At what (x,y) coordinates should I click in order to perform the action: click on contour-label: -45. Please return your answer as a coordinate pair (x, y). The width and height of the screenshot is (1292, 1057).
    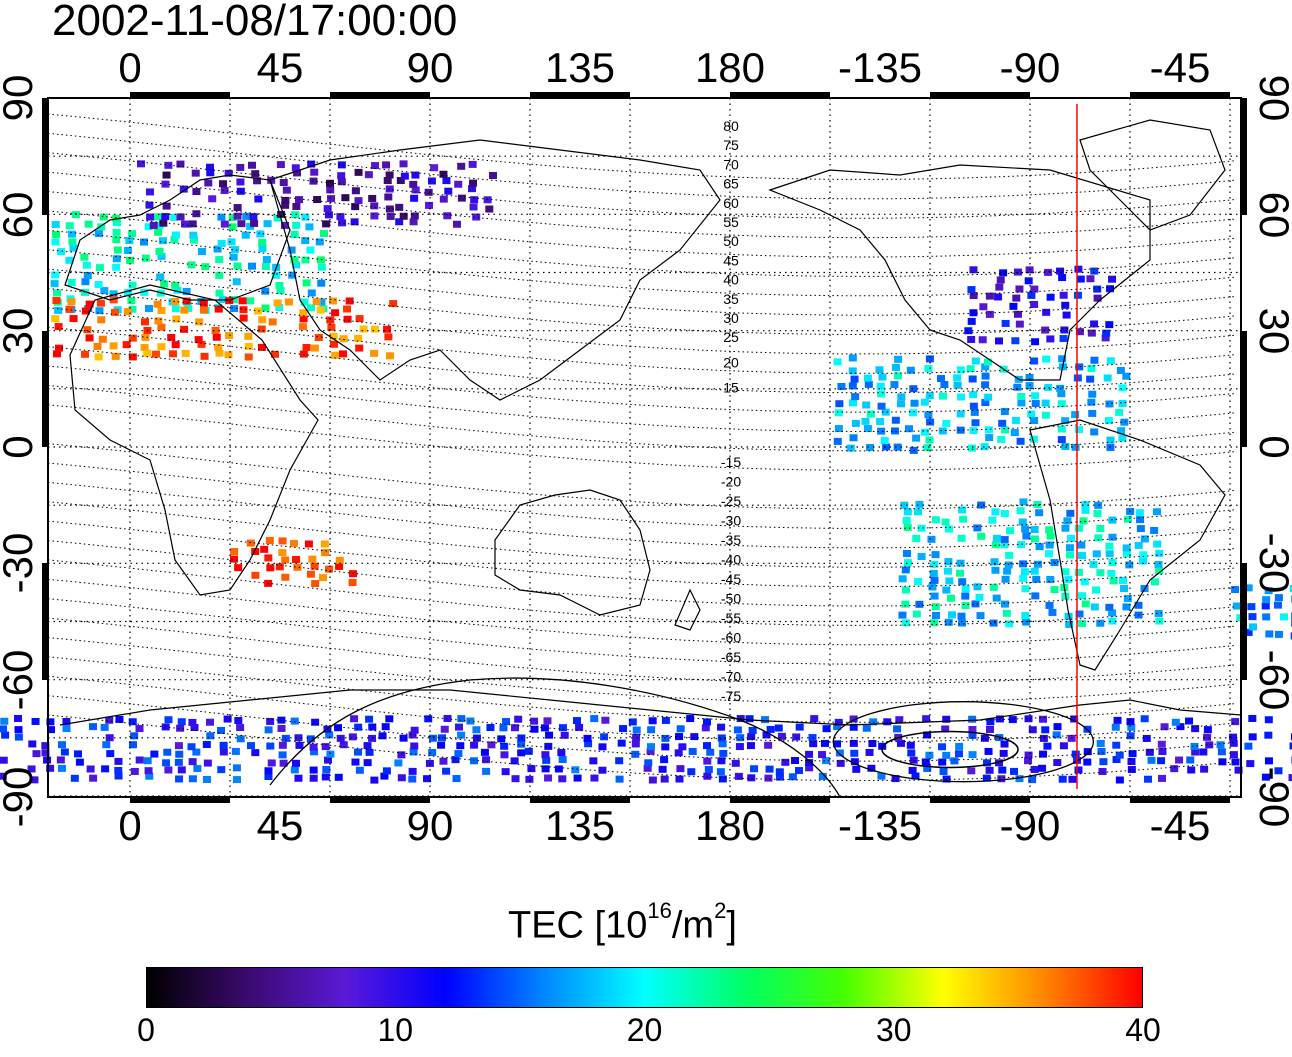
    Looking at the image, I should click on (731, 579).